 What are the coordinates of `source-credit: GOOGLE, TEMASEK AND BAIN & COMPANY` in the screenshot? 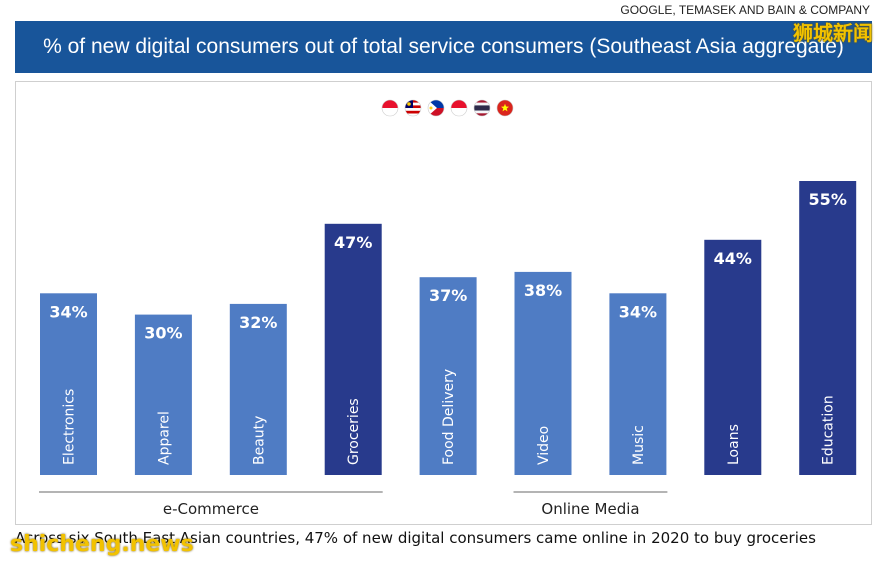 It's located at (745, 10).